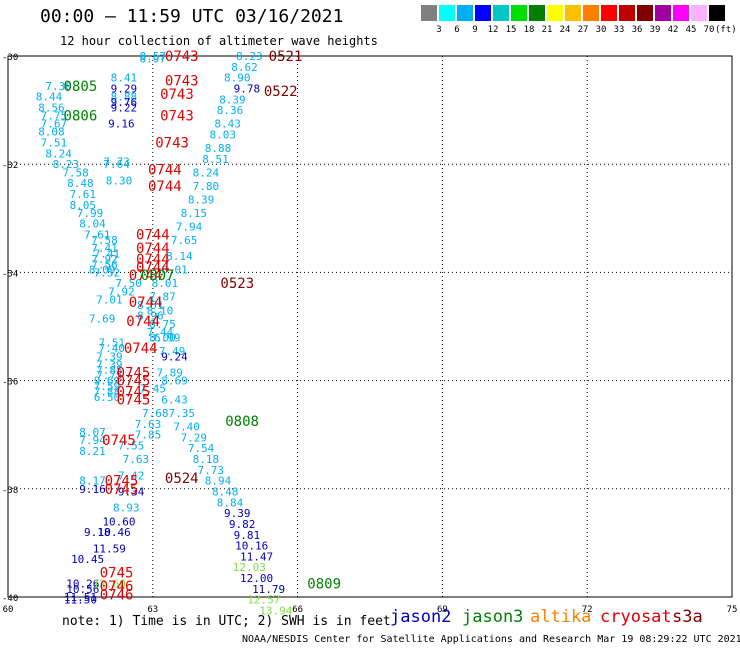  I want to click on wave-height-value: 8.75, so click(162, 324).